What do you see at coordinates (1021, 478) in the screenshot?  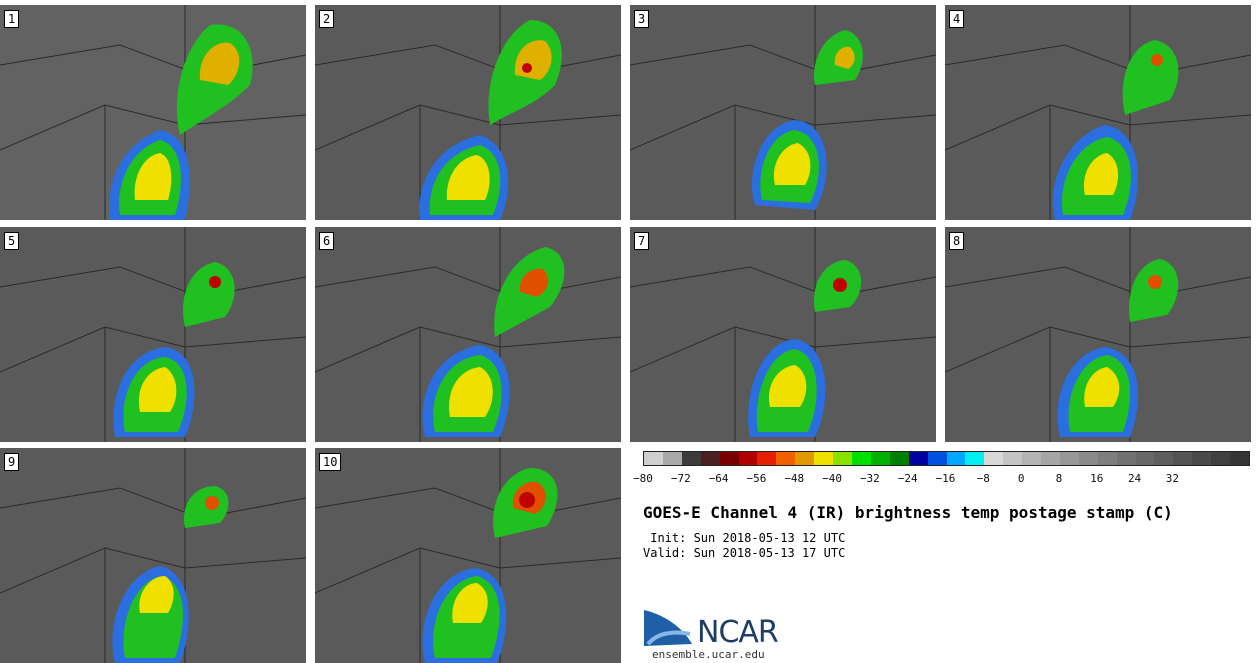 I see `colorbar-tick-label: 0` at bounding box center [1021, 478].